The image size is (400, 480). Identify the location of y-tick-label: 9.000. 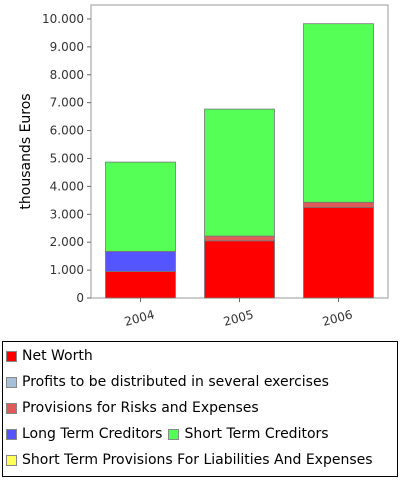
(67, 47).